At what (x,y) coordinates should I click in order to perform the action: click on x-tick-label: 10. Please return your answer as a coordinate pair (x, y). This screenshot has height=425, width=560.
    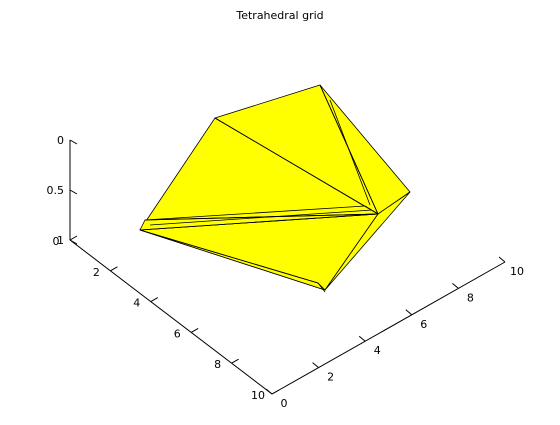
    Looking at the image, I should click on (258, 395).